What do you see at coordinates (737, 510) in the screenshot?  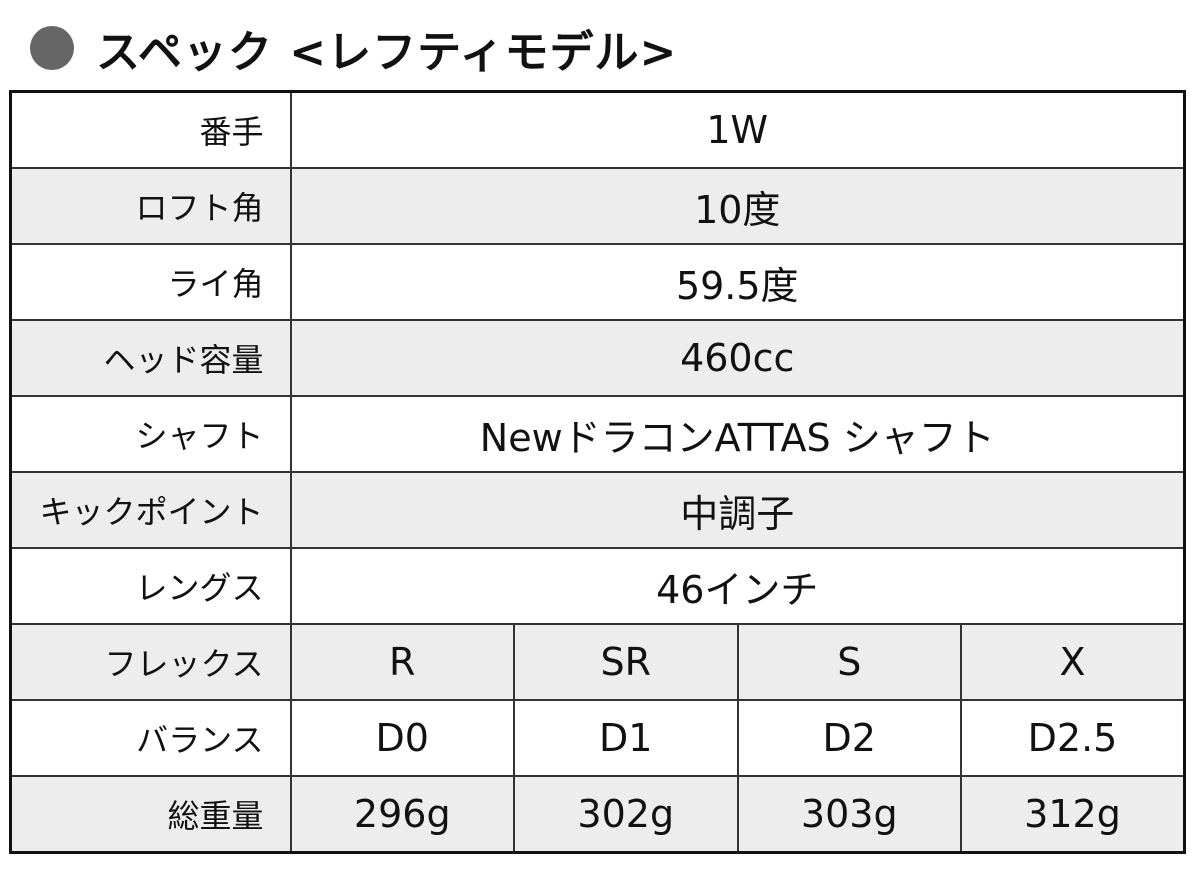 I see `row-value: 中調子` at bounding box center [737, 510].